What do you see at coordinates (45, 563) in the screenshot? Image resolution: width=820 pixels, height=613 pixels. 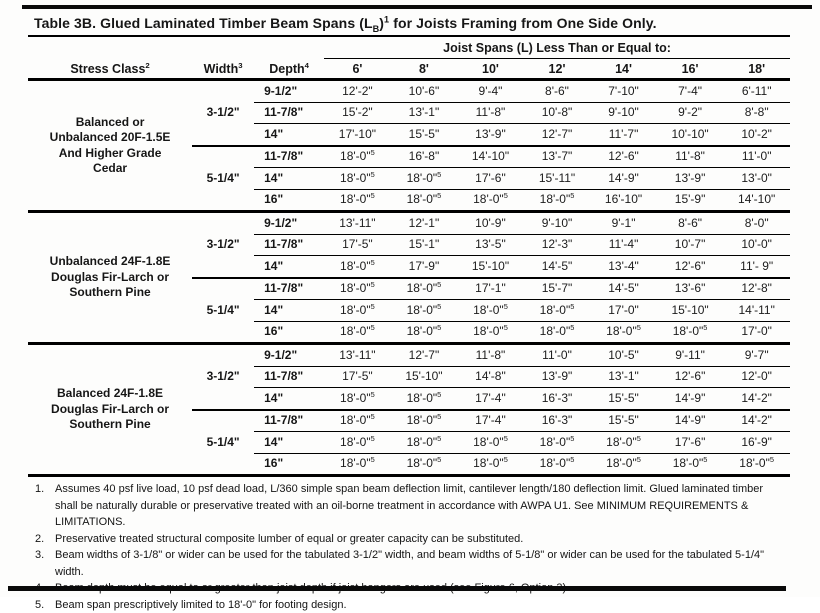 I see `footnote-number: 3.` at bounding box center [45, 563].